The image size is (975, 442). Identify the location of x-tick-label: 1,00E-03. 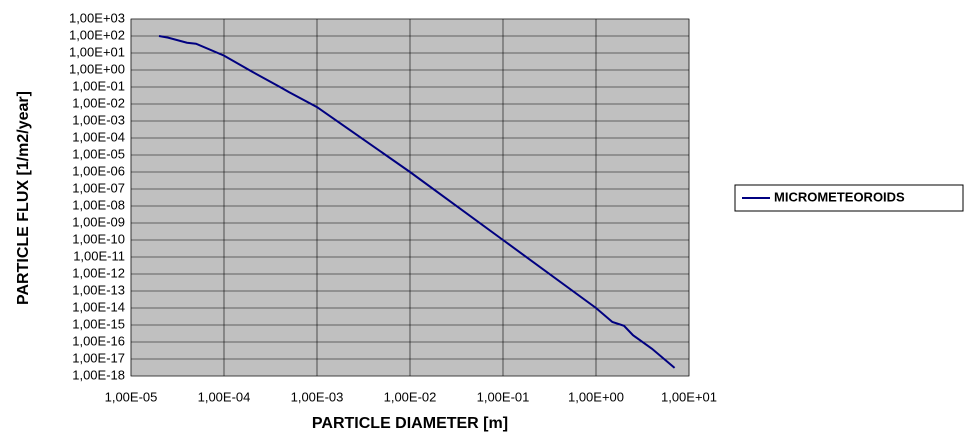
(317, 396).